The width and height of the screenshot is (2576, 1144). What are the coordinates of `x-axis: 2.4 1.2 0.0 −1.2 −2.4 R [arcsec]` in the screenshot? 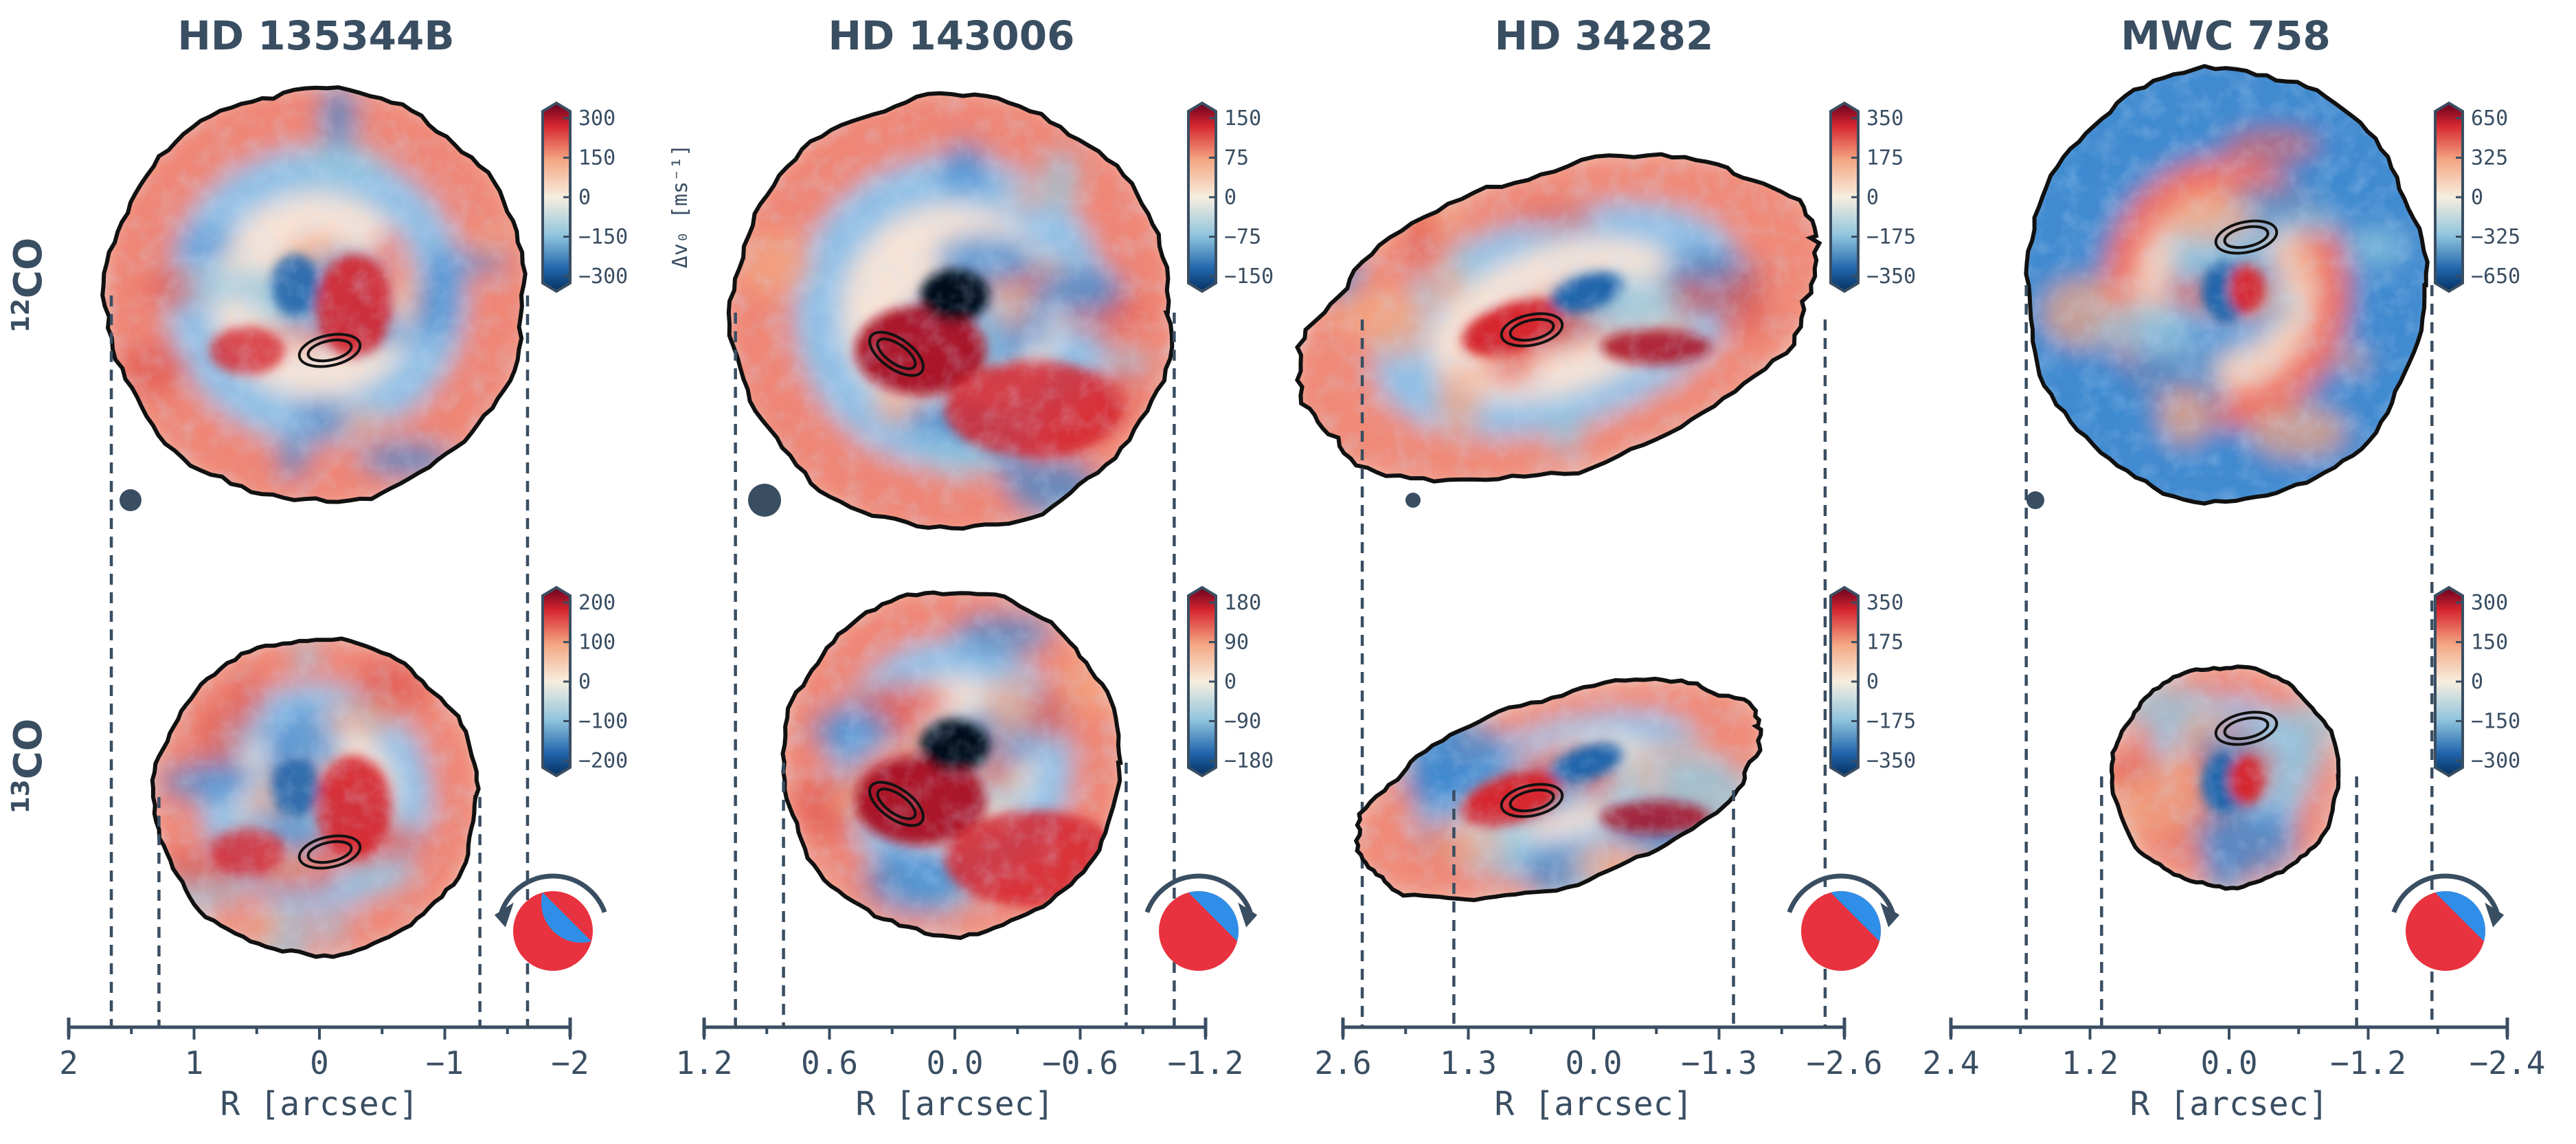 It's located at (2233, 1070).